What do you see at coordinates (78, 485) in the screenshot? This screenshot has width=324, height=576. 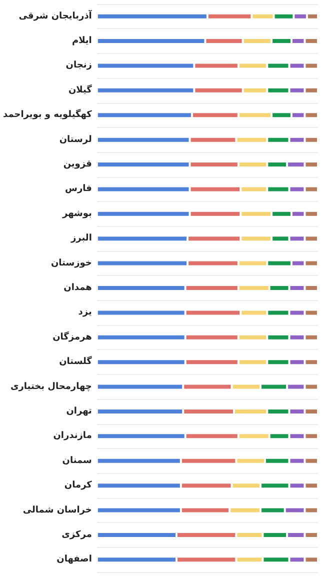 I see `y-tick-label: کرمان` at bounding box center [78, 485].